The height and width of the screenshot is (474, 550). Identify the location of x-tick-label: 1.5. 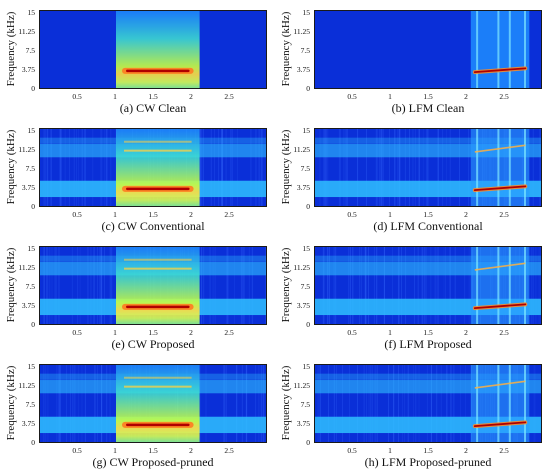
(428, 450).